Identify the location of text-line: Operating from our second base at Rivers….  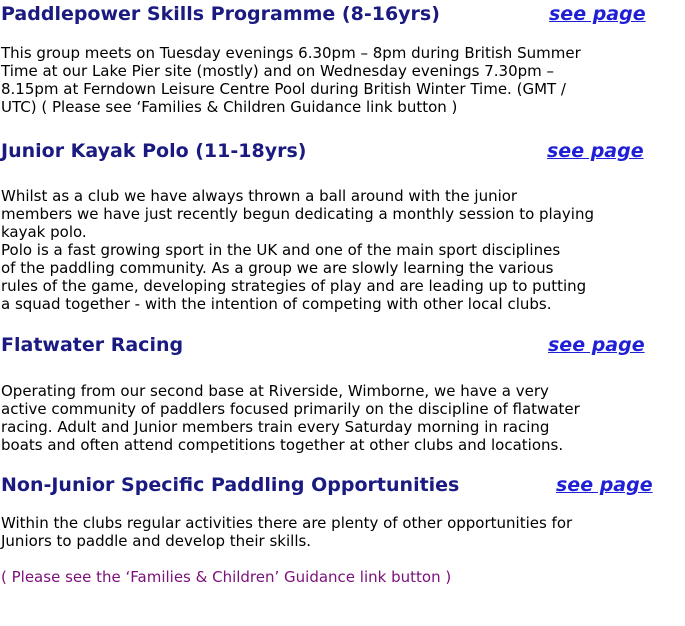
(275, 391).